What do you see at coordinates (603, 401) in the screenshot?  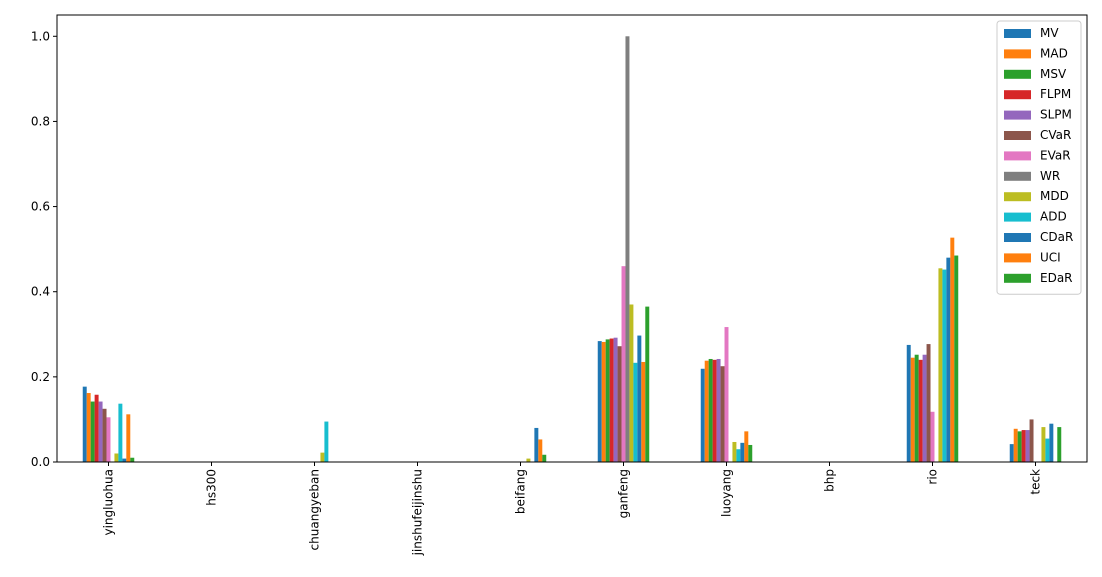 I see `bar-mad-ganfeng` at bounding box center [603, 401].